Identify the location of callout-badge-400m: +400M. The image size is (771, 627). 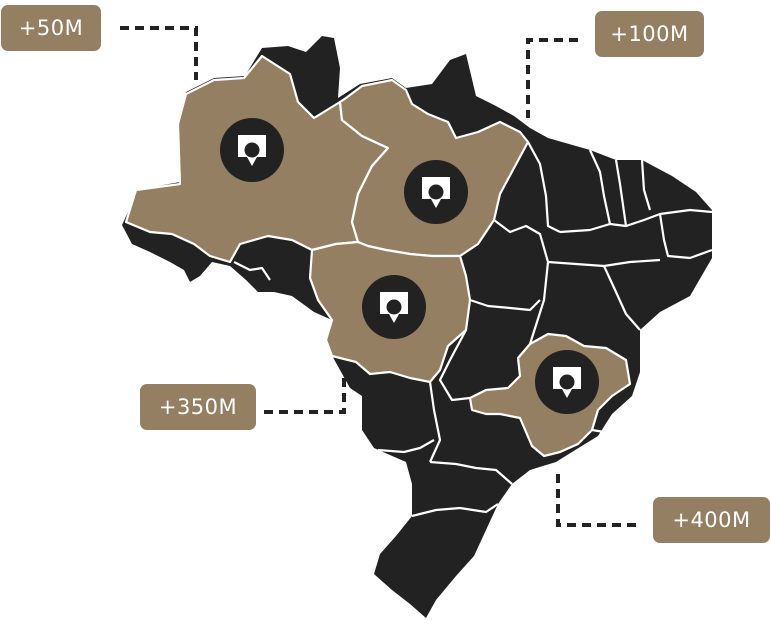
(711, 520).